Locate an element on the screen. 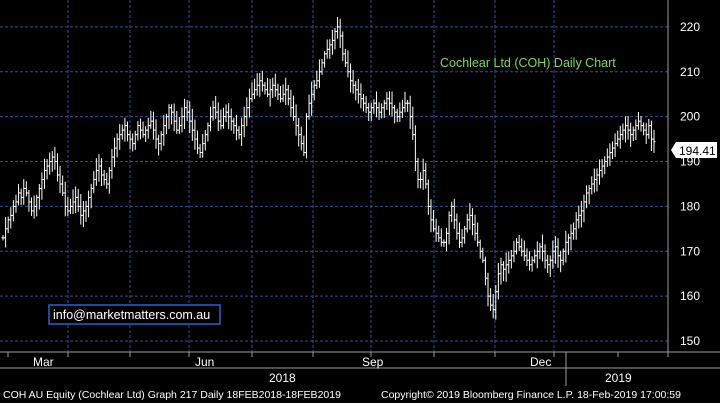  email-link: info@marketmatters.com.au is located at coordinates (131, 315).